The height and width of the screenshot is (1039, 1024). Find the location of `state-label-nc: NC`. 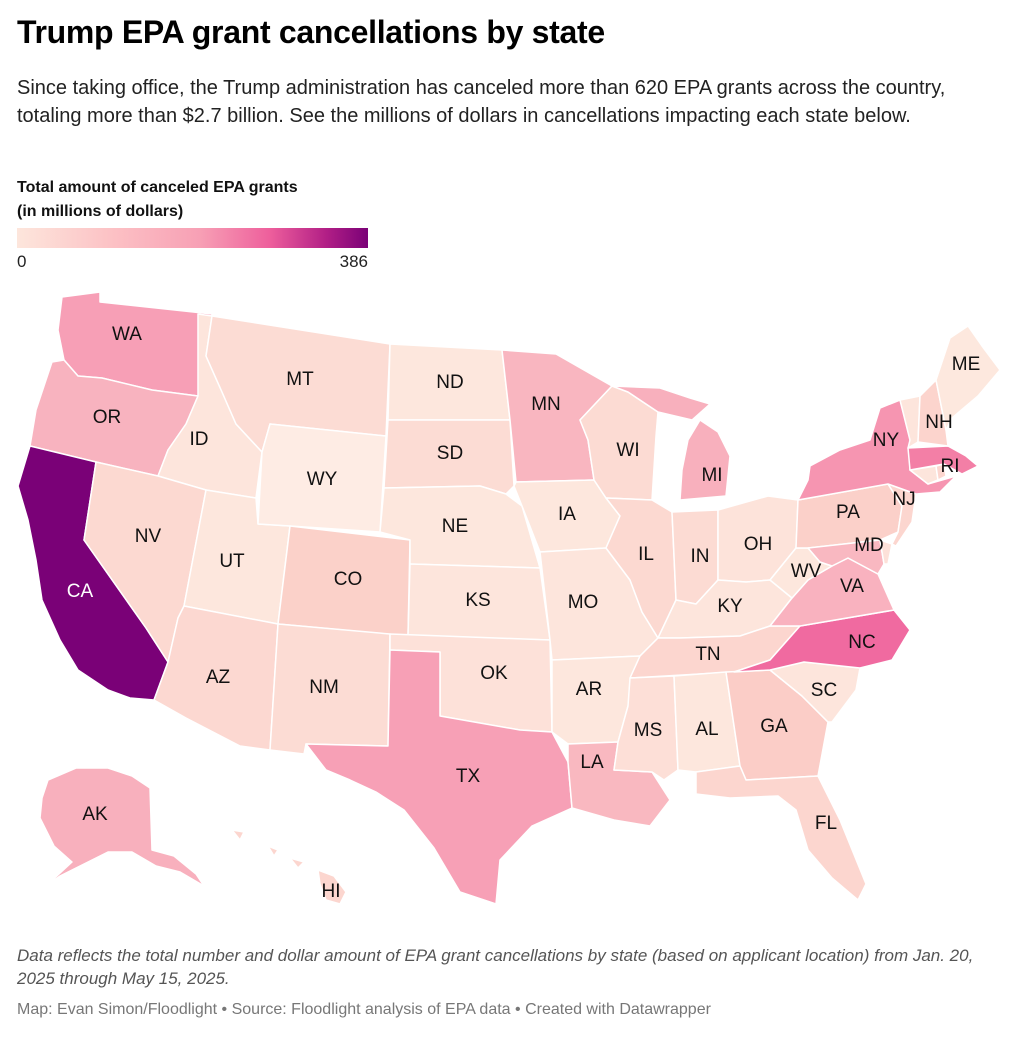

state-label-nc: NC is located at coordinates (861, 642).